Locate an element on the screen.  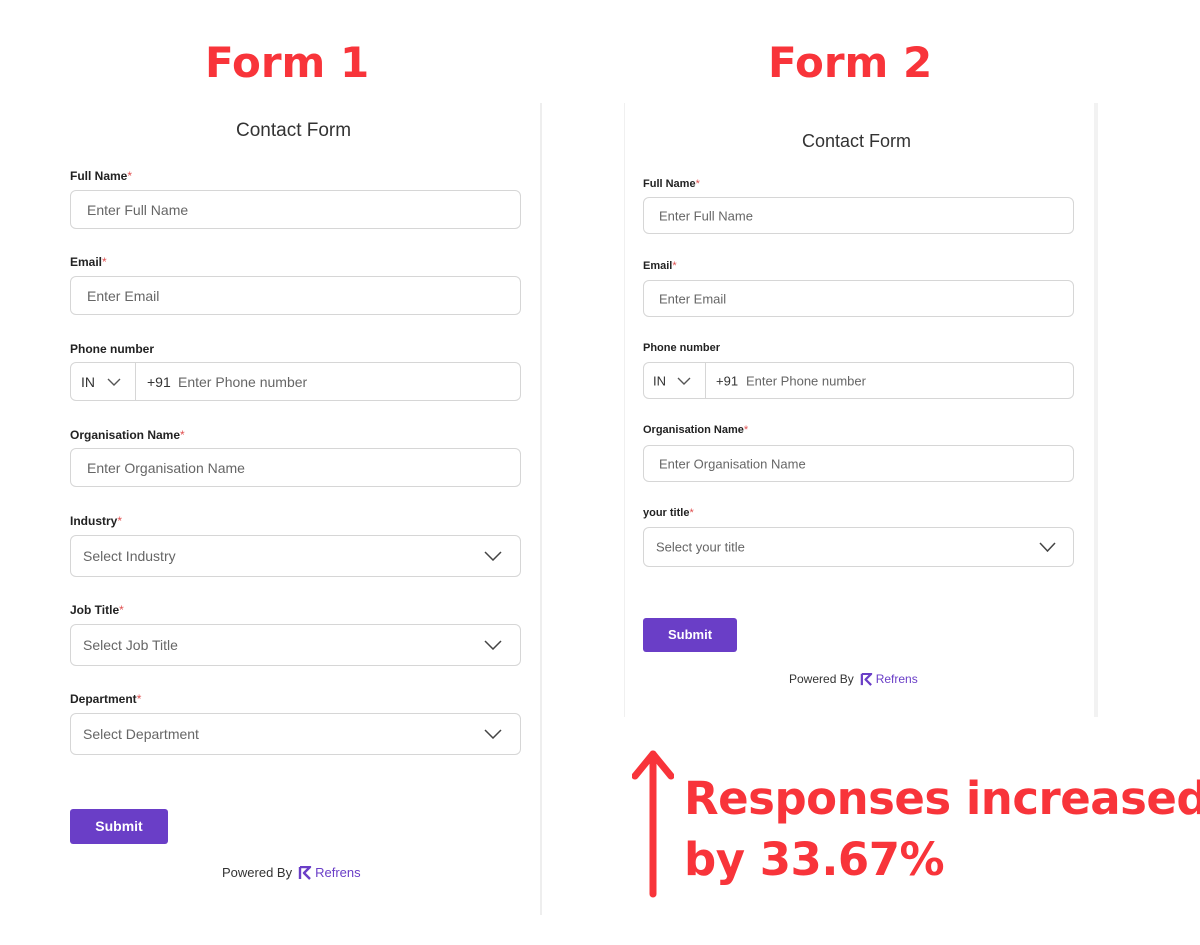
callout-line-2: by 33.67% is located at coordinates (814, 859).